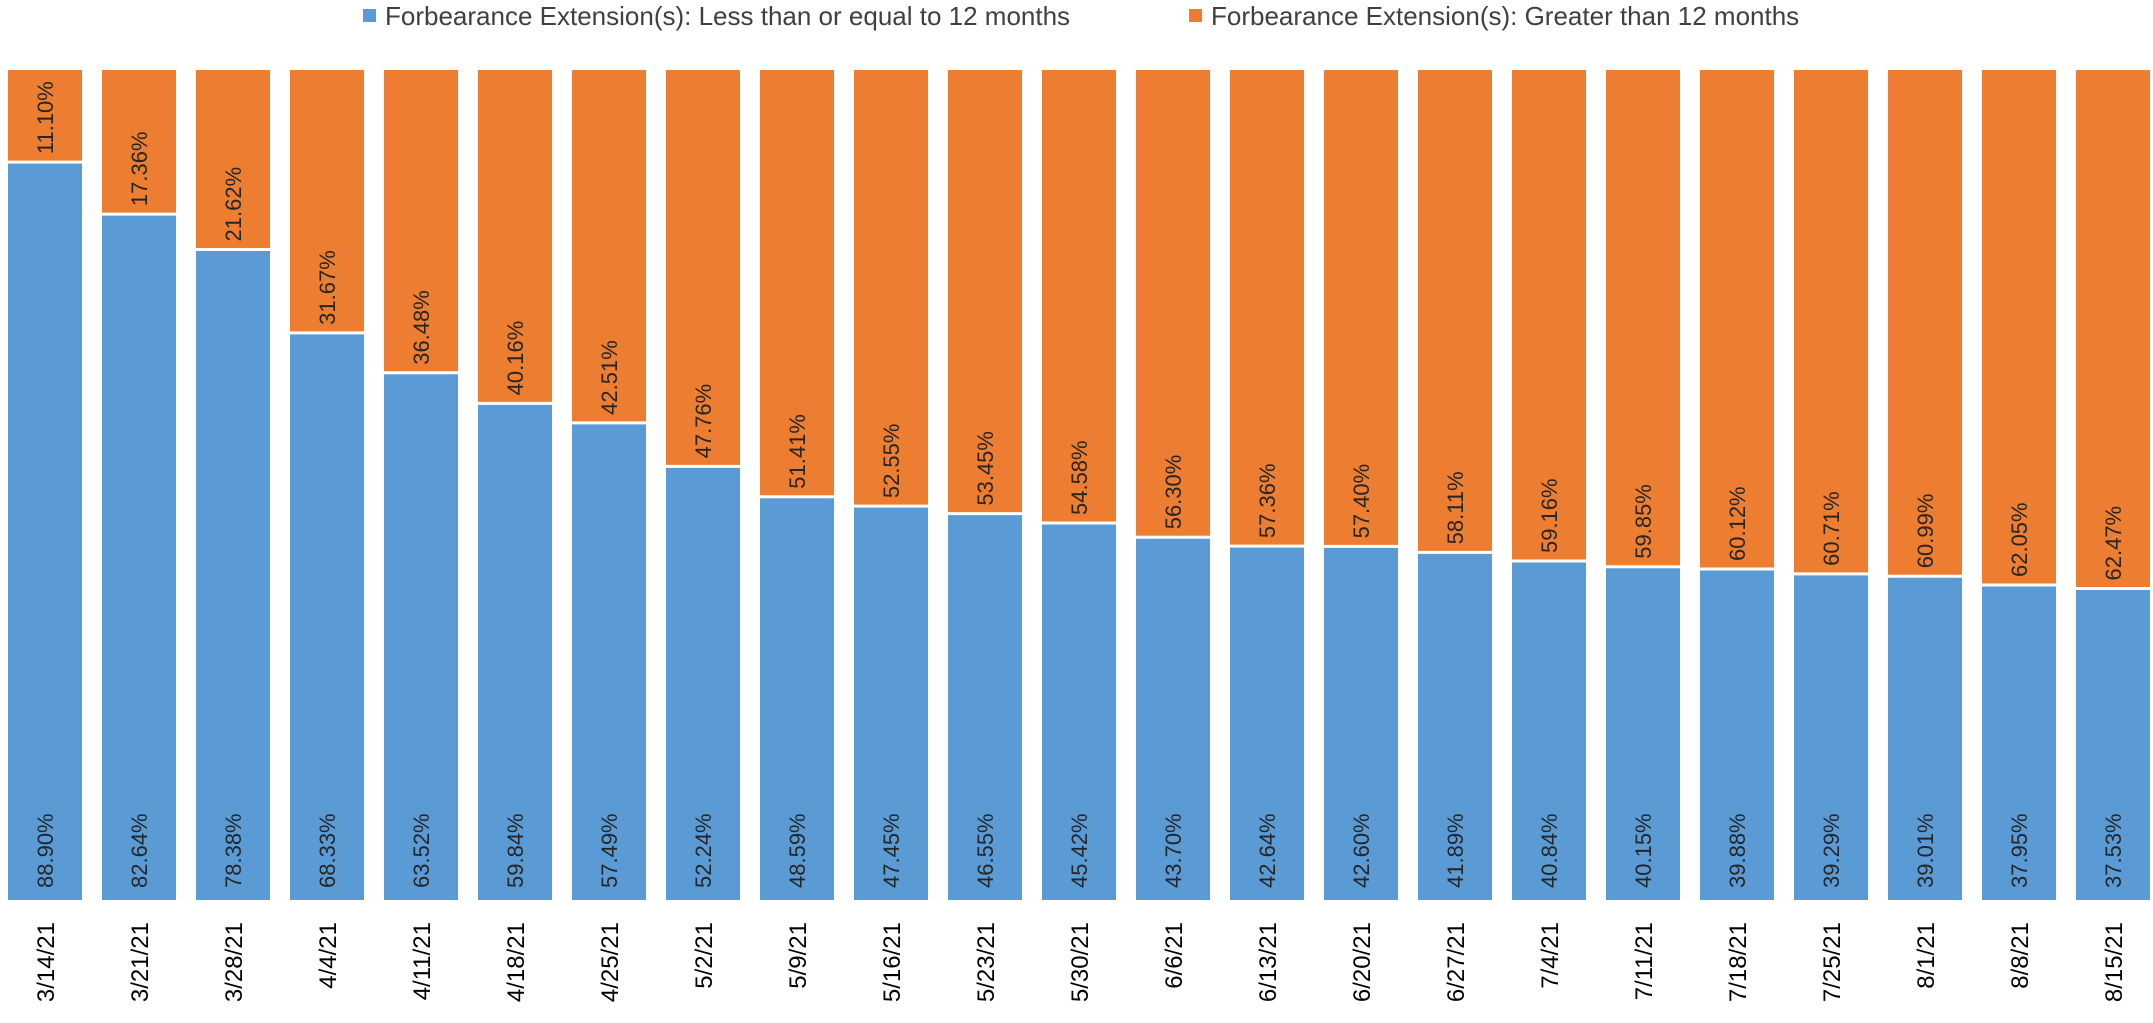 The image size is (2153, 1023). I want to click on x-axis-tick-label: 5/16/21, so click(892, 962).